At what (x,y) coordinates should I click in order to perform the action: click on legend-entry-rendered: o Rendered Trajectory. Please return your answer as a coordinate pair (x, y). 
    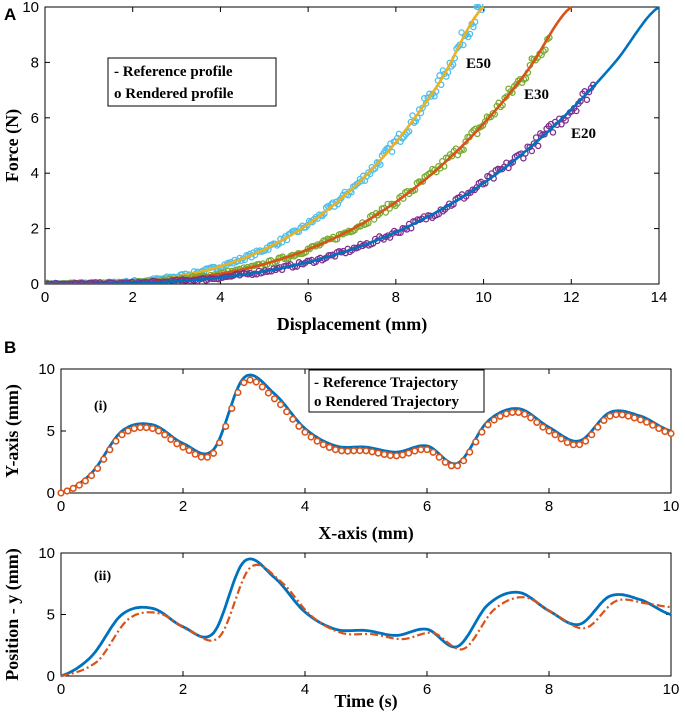
    Looking at the image, I should click on (386, 402).